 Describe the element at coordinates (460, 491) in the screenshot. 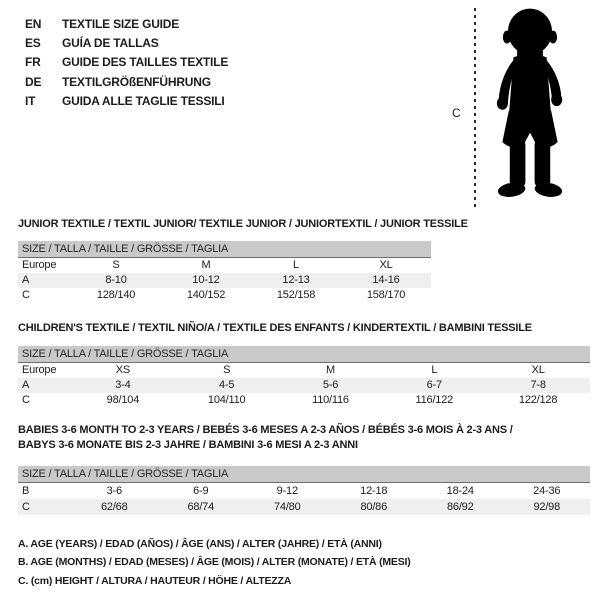

I see `age-value: 18-24` at that location.